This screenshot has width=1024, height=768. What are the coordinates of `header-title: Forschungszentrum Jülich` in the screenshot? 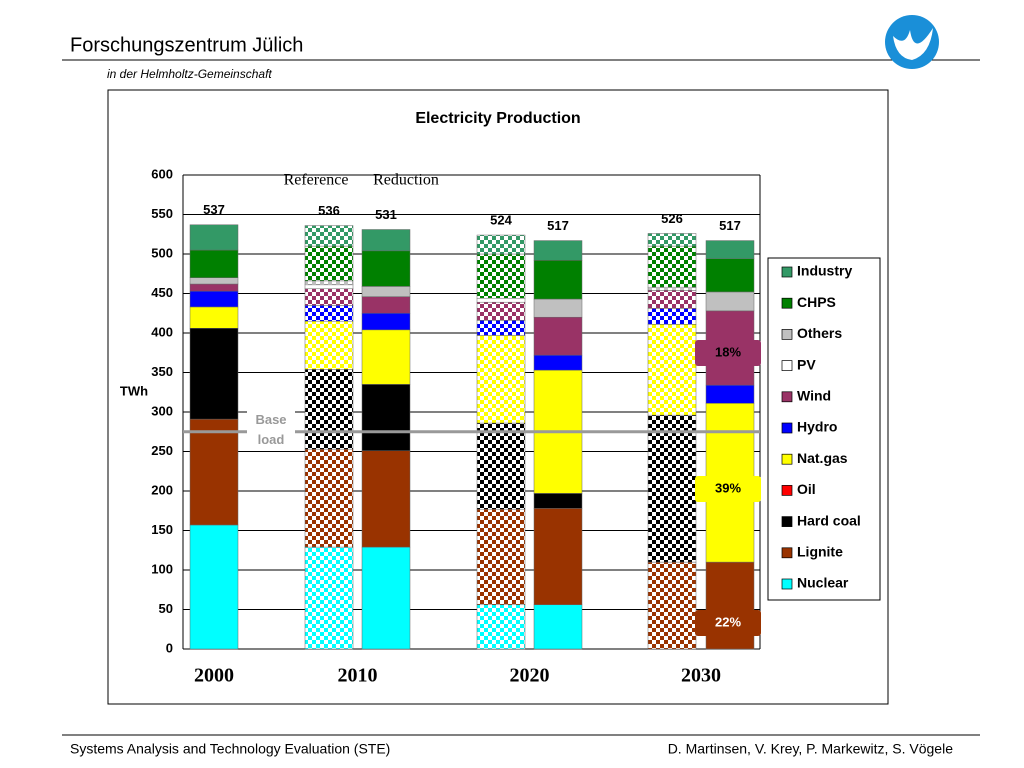 It's located at (186, 45).